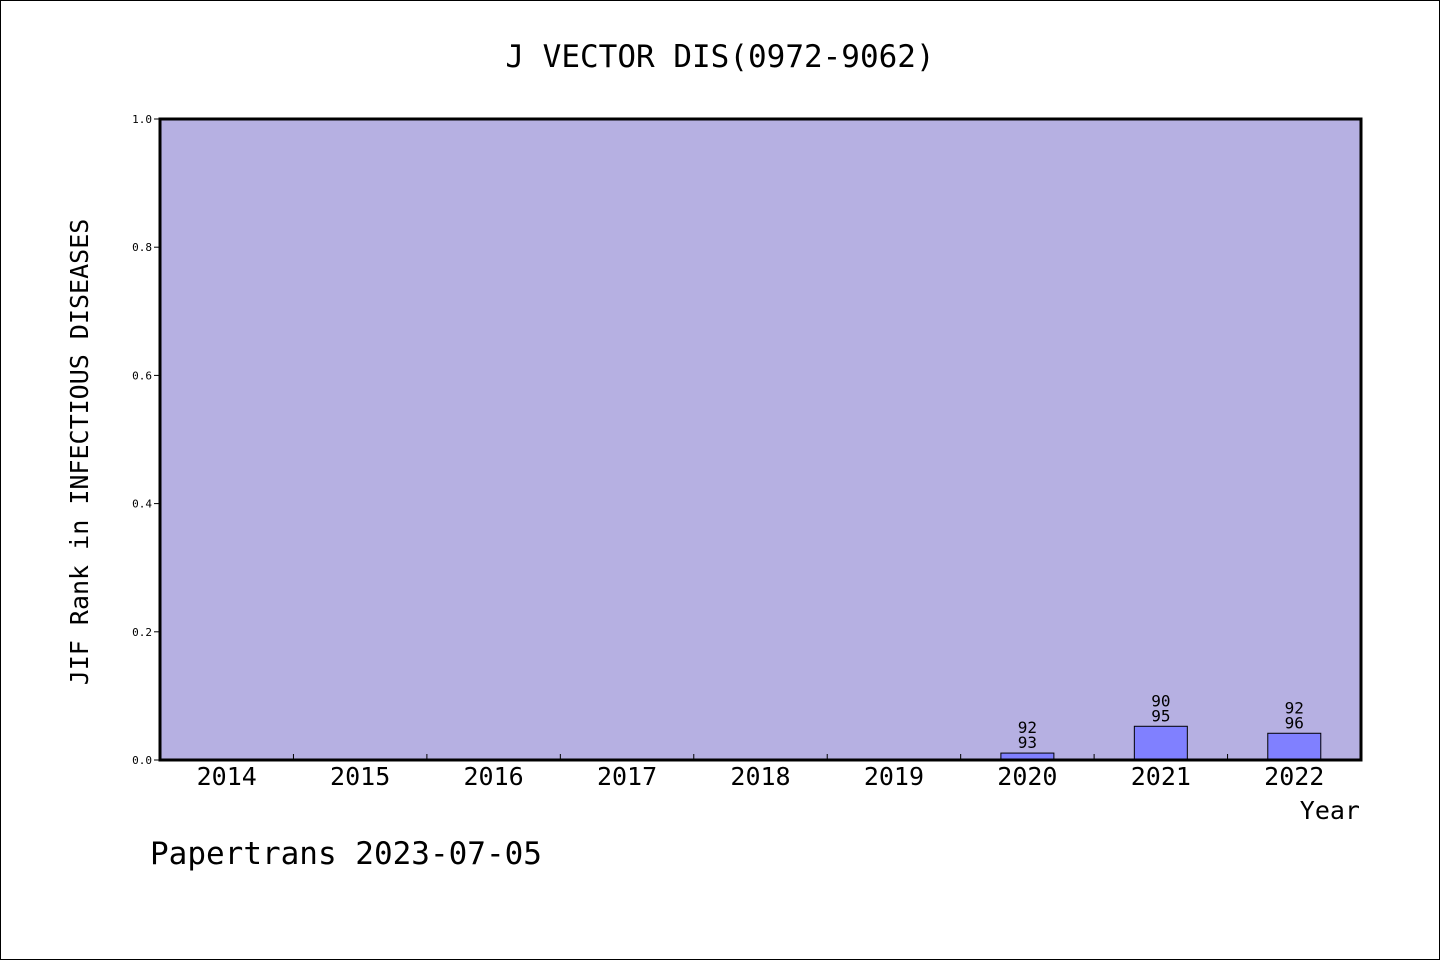  Describe the element at coordinates (142, 375) in the screenshot. I see `y-tick-label: 0.6` at that location.